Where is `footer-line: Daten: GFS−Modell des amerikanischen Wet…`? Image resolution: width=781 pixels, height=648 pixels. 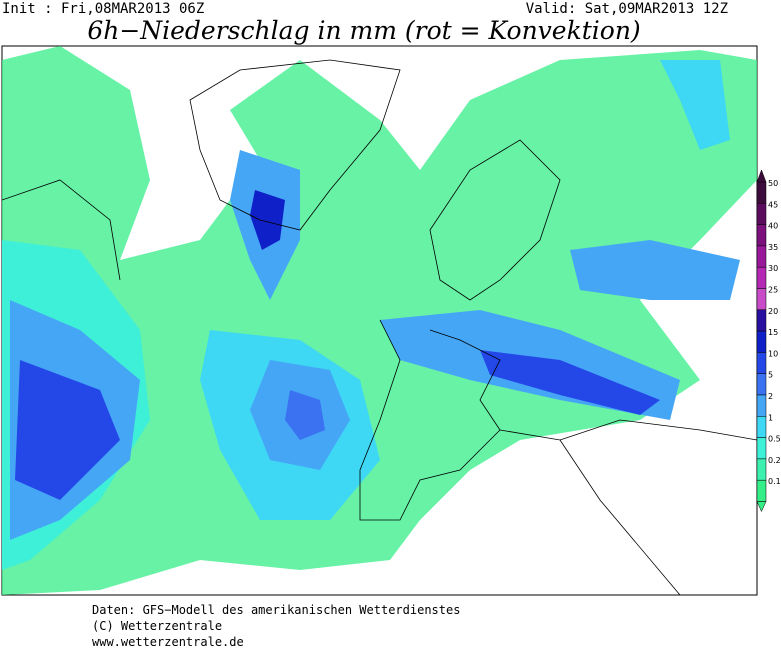 footer-line: Daten: GFS−Modell des amerikanischen Wet… is located at coordinates (276, 610).